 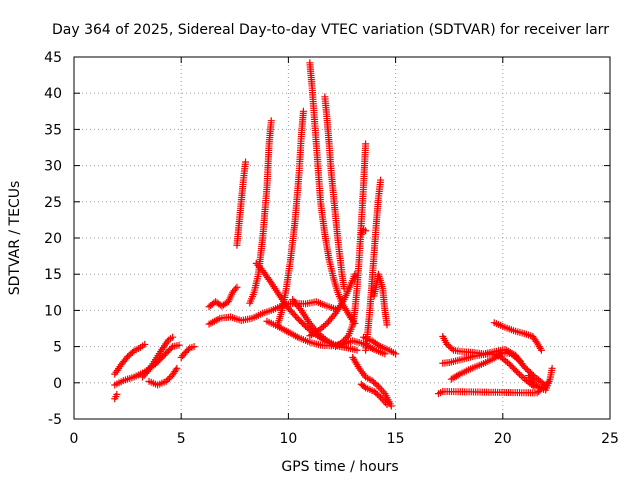 I want to click on series-arc-t, so click(x=380, y=299).